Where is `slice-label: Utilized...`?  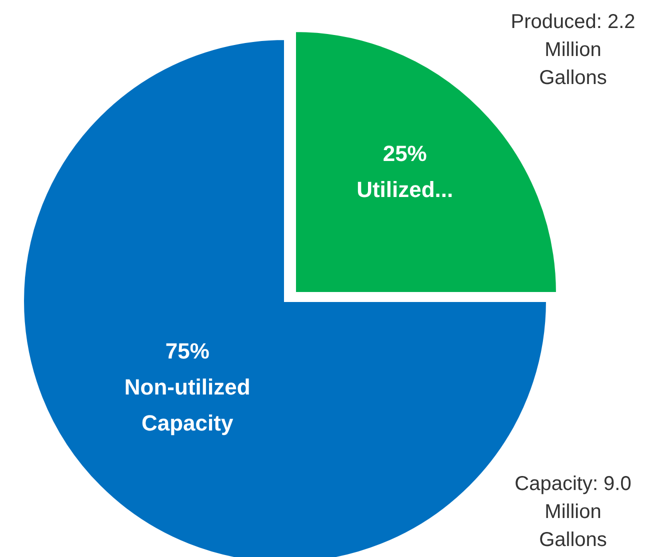 slice-label: Utilized... is located at coordinates (405, 189).